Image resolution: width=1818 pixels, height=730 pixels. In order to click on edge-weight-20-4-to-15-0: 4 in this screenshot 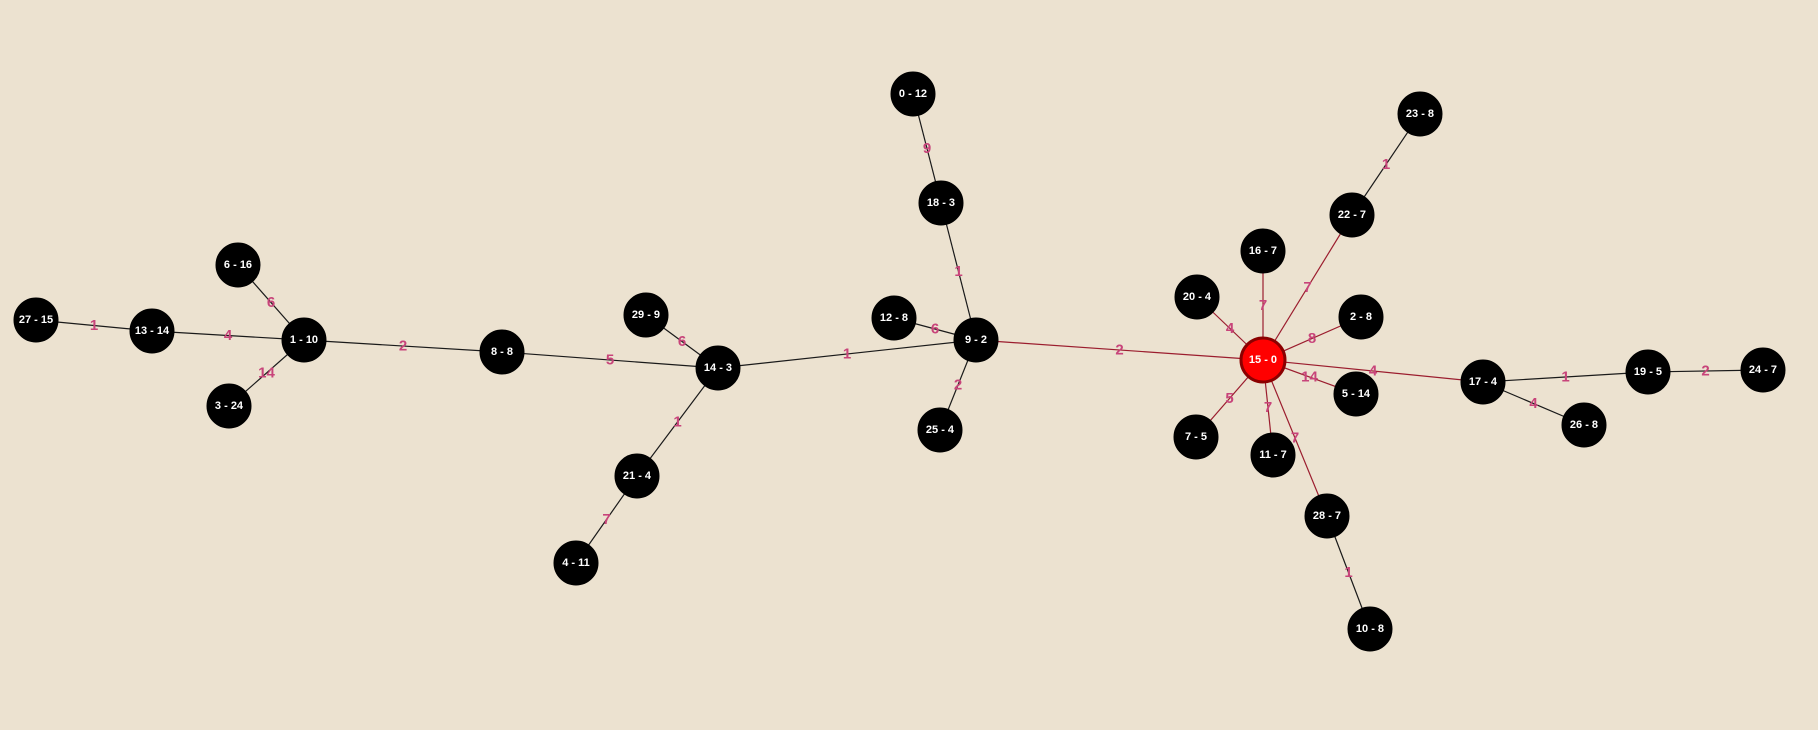, I will do `click(1230, 328)`.